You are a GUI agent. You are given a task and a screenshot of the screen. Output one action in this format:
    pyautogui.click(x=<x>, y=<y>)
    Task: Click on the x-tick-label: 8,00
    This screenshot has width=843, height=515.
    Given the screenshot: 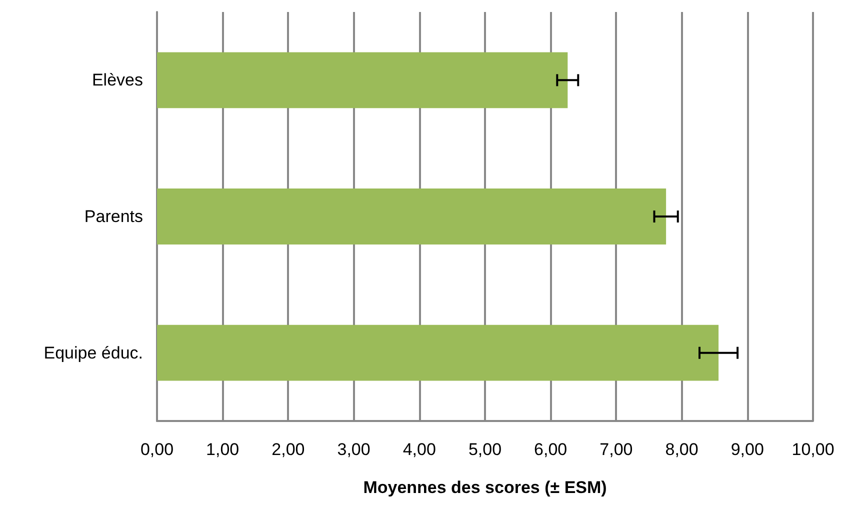 What is the action you would take?
    pyautogui.click(x=681, y=449)
    